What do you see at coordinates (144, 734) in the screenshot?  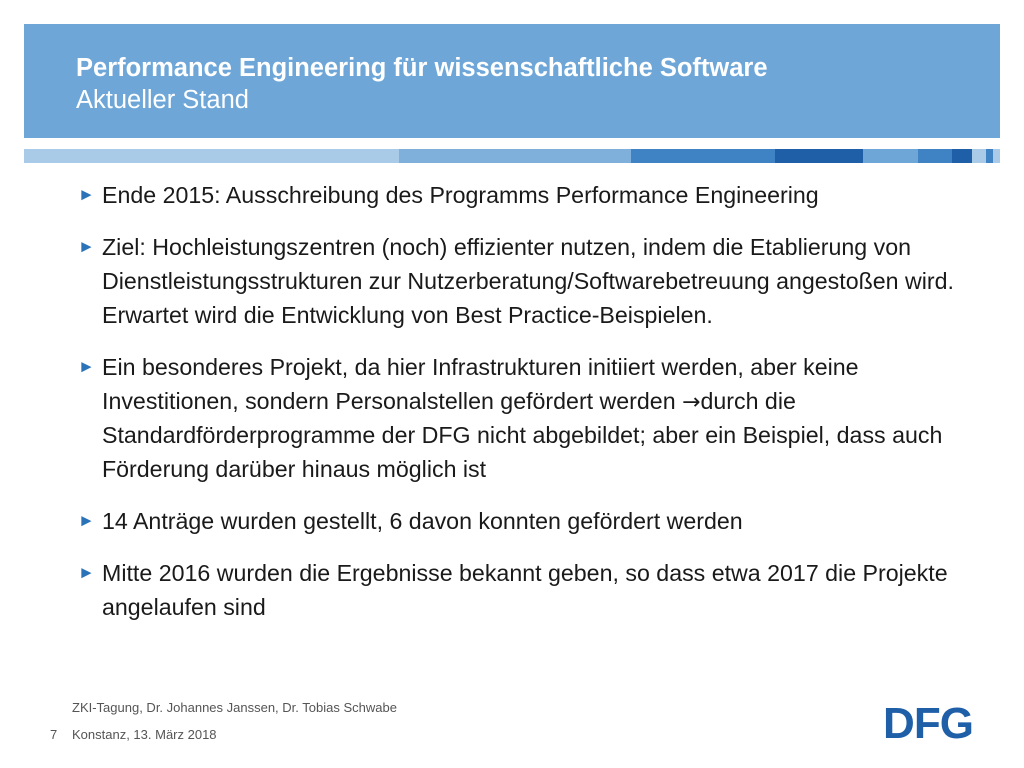 I see `footer-date: Konstanz, 13. März 2018` at bounding box center [144, 734].